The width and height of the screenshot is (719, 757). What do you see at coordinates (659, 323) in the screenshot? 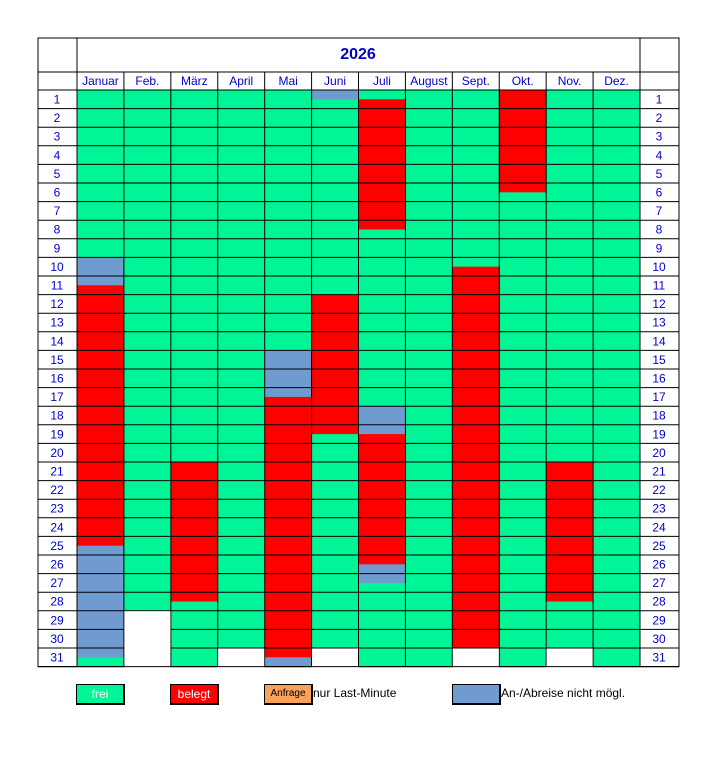
I see `day-number-right-13: 13` at bounding box center [659, 323].